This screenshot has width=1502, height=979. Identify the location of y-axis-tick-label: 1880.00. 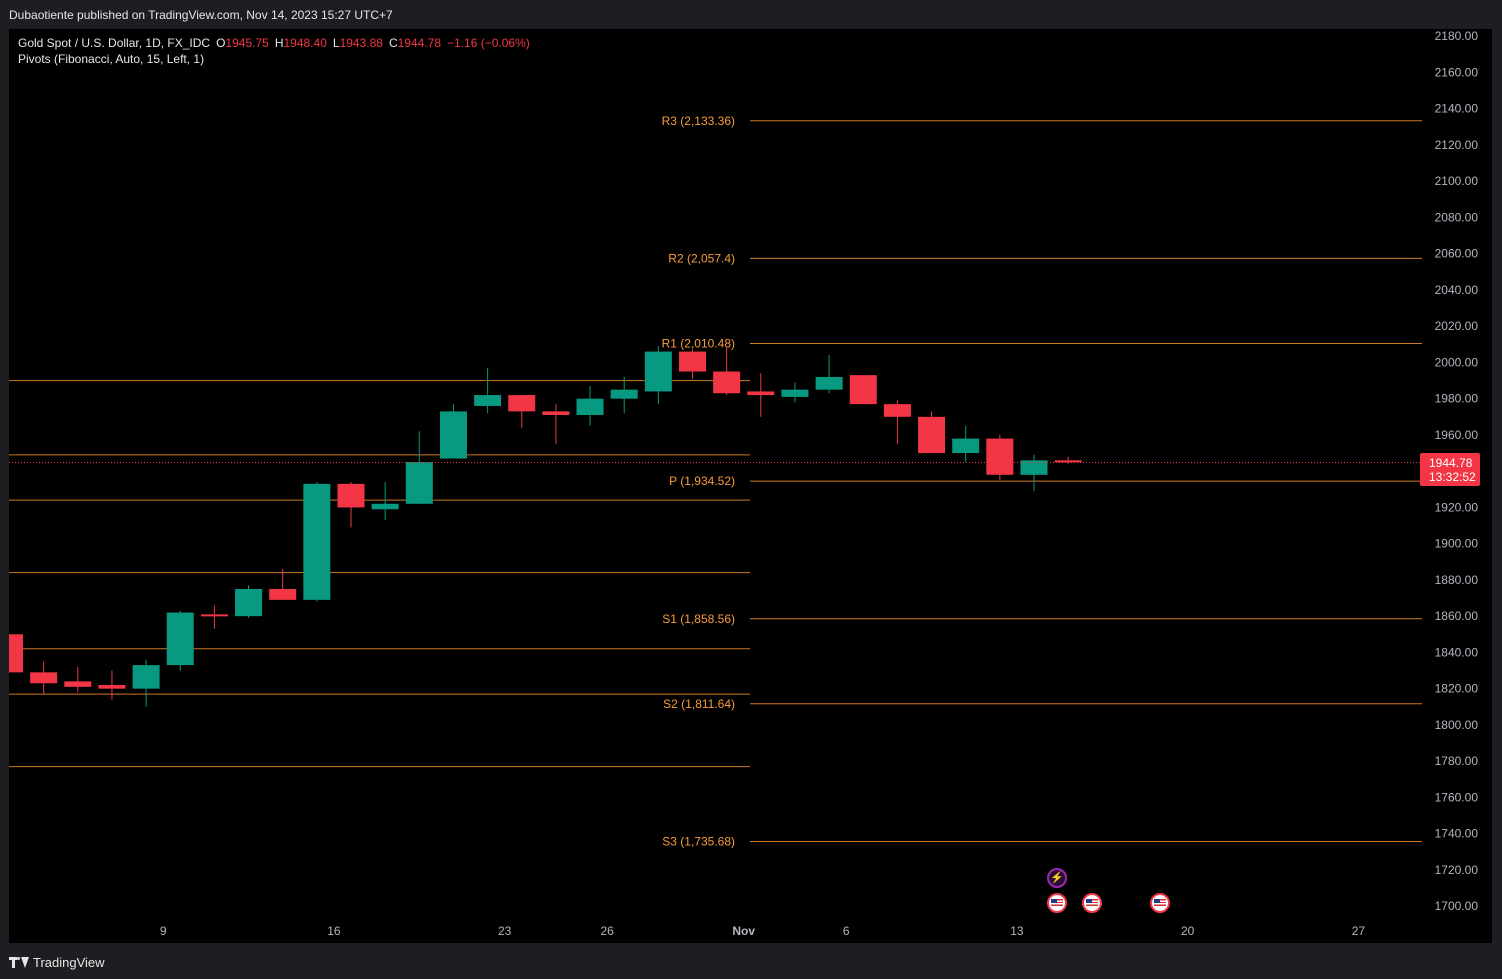
(1457, 580).